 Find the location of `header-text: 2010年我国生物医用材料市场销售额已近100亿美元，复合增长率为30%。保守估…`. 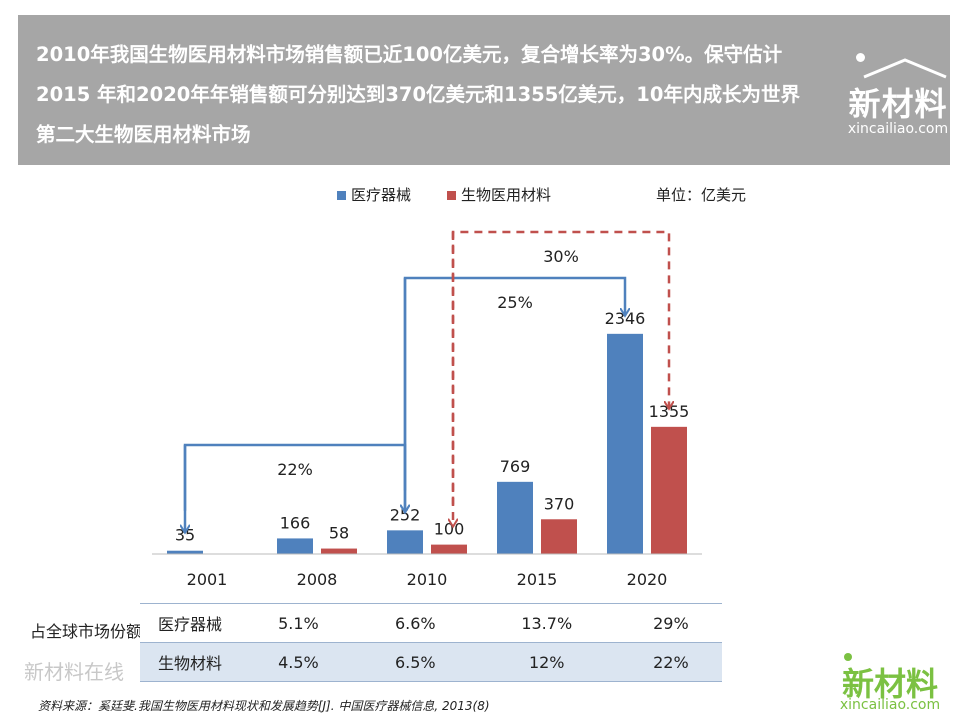

header-text: 2010年我国生物医用材料市场销售额已近100亿美元，复合增长率为30%。保守估… is located at coordinates (418, 94).